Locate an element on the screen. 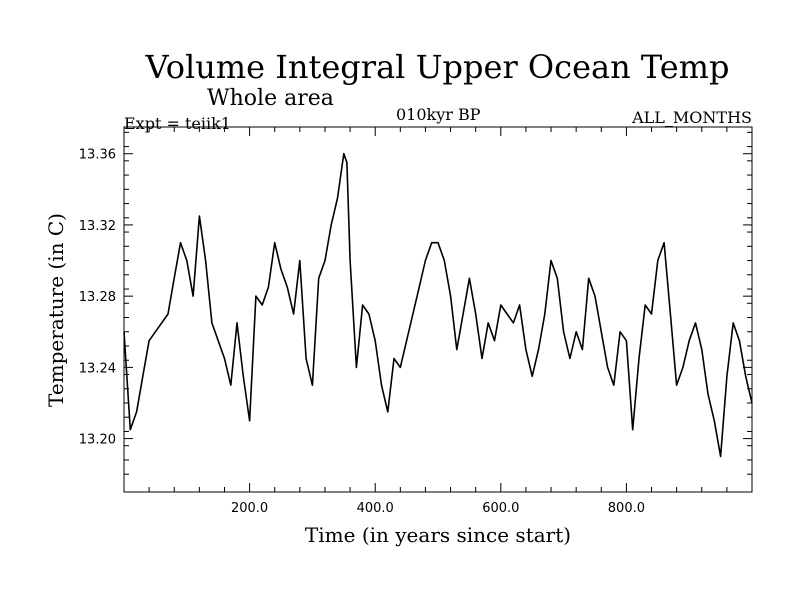 The height and width of the screenshot is (600, 800). y-tick-label: 13.36 is located at coordinates (97, 155).